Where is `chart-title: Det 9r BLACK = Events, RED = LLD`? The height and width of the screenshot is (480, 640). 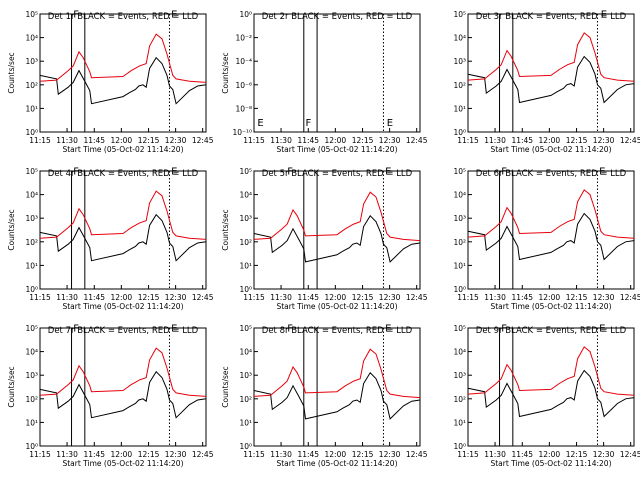
chart-title: Det 9r BLACK = Events, RED = LLD is located at coordinates (551, 331).